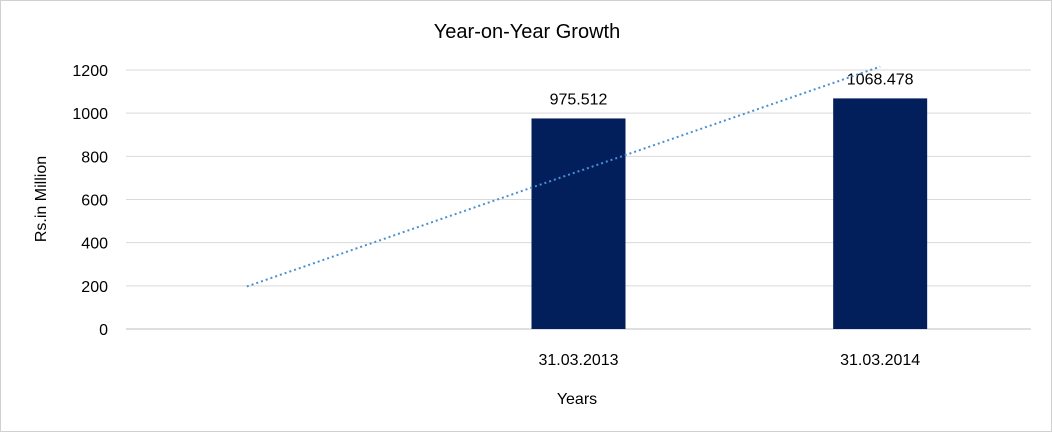 This screenshot has height=433, width=1052. I want to click on x-tick-label: 31.03.2014, so click(880, 360).